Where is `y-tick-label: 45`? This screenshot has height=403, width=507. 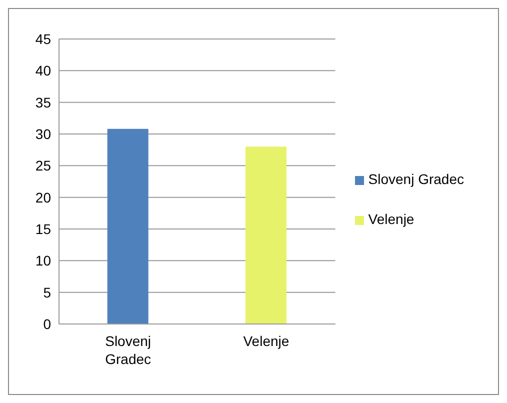 y-tick-label: 45 is located at coordinates (43, 38).